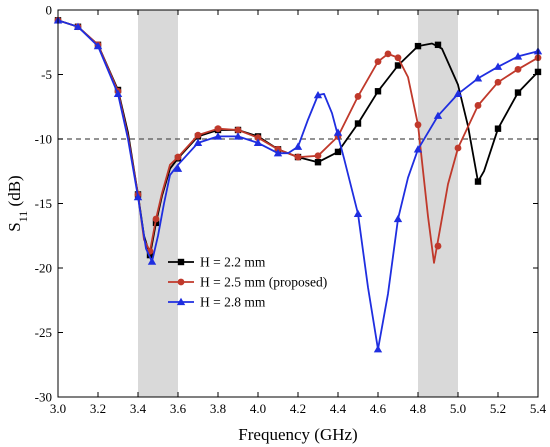 The height and width of the screenshot is (447, 550). I want to click on y-tick-label: -30, so click(43, 397).